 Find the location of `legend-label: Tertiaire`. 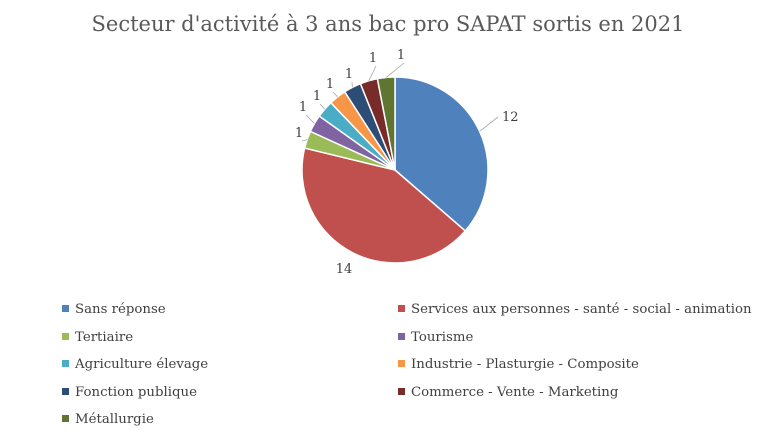

legend-label: Tertiaire is located at coordinates (104, 337).